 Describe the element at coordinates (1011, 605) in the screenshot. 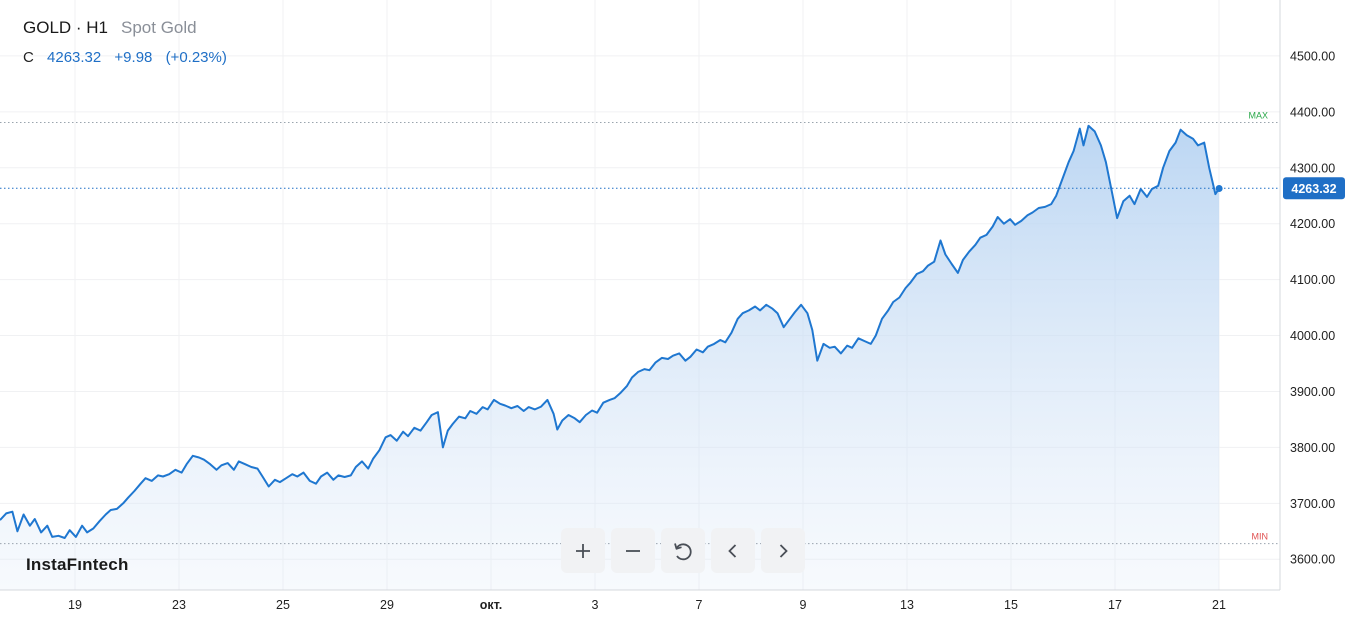

I see `x-tick-label: 15` at that location.